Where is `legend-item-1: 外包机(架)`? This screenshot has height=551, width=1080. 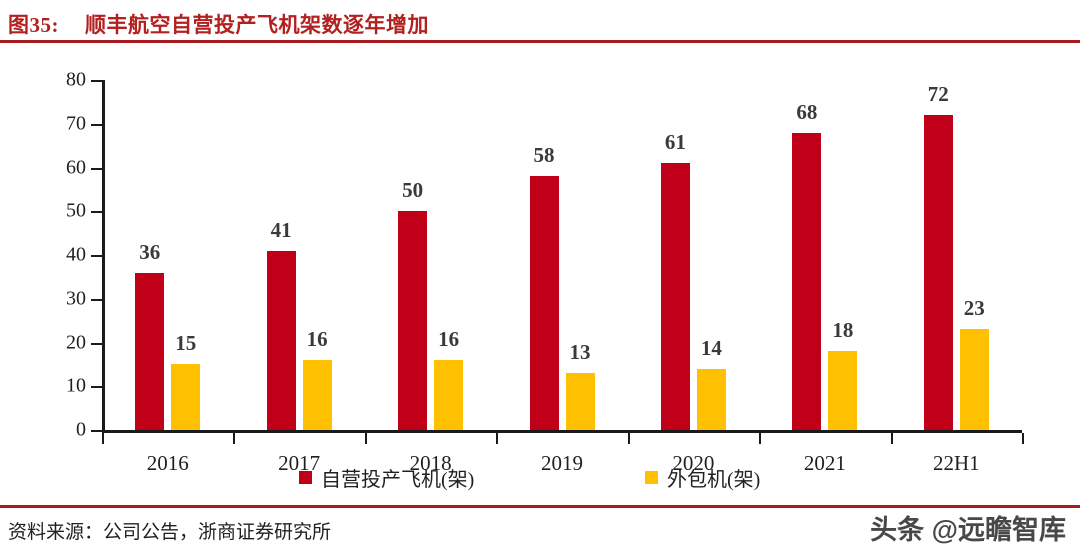
legend-item-1: 外包机(架) is located at coordinates (702, 477).